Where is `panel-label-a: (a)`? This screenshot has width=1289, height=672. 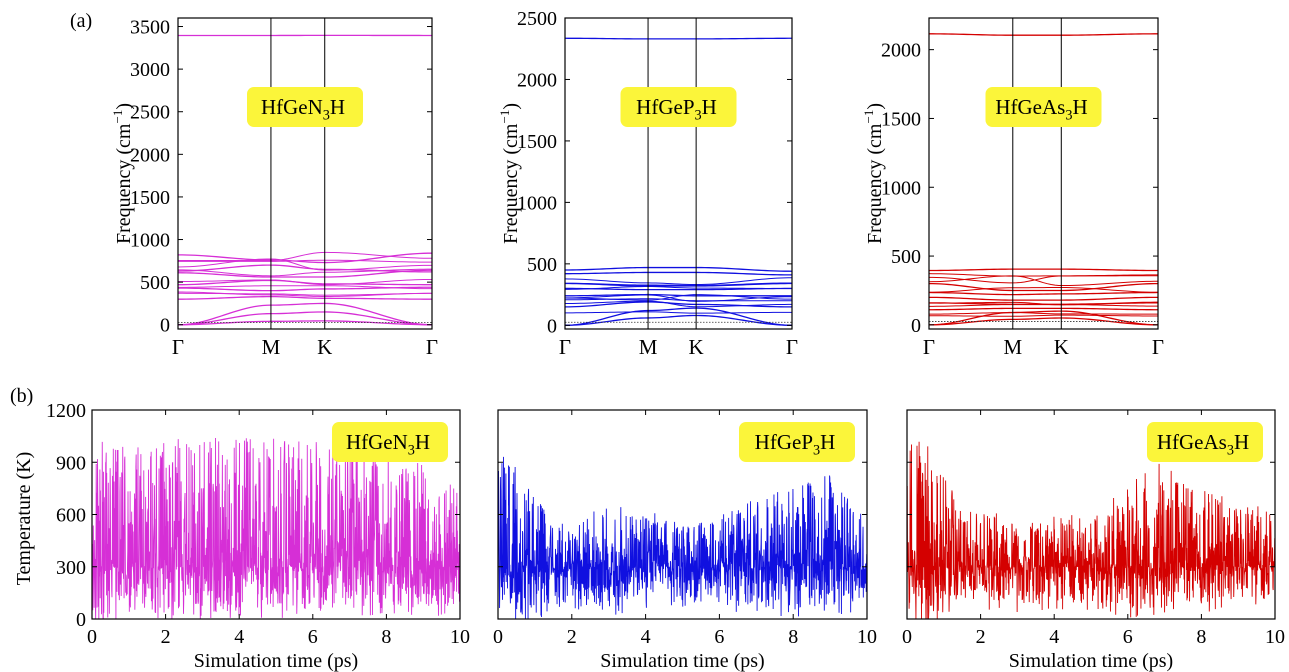 panel-label-a: (a) is located at coordinates (81, 21).